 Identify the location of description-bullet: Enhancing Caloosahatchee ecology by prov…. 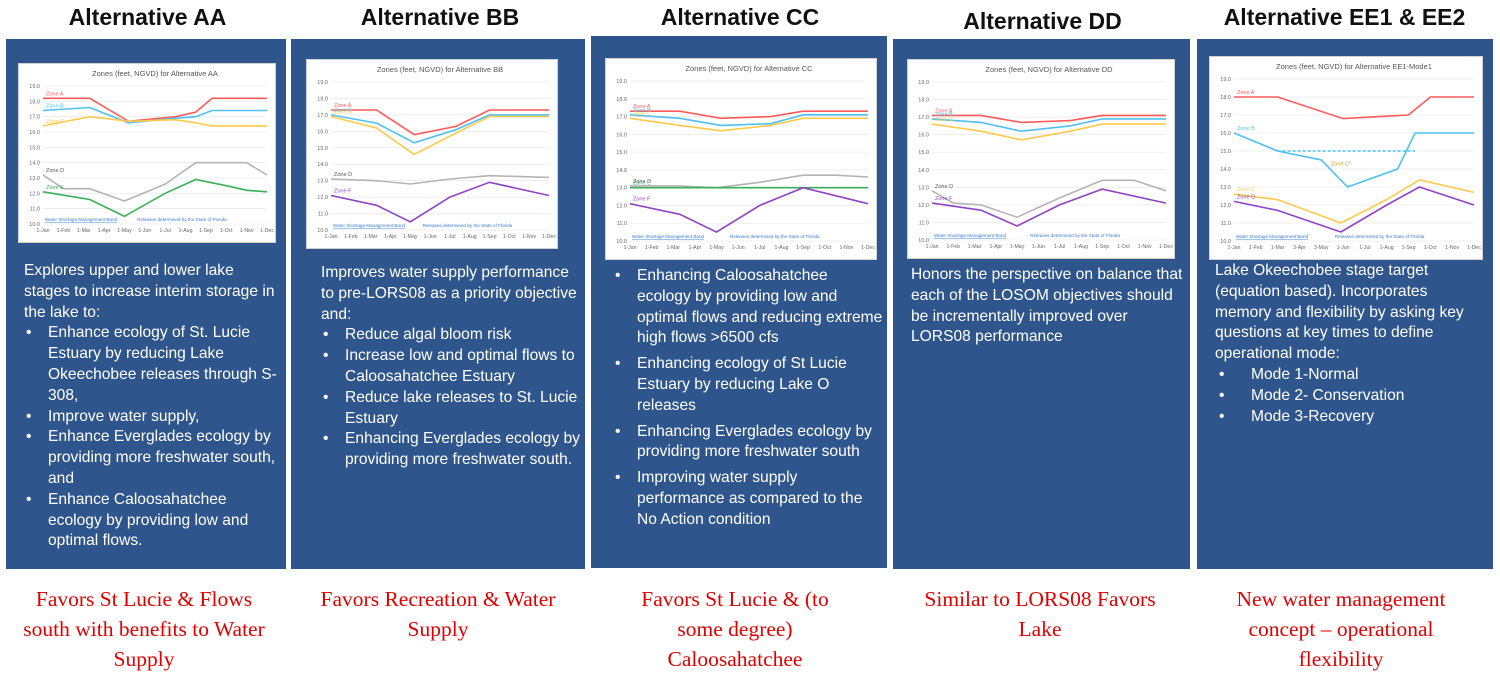
(749, 307).